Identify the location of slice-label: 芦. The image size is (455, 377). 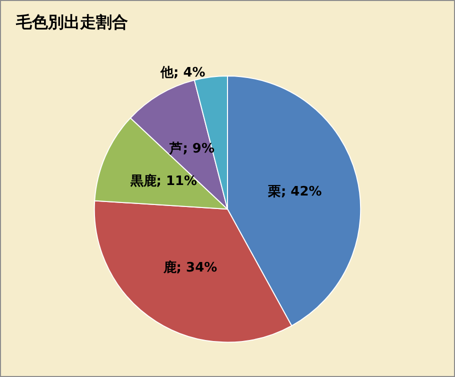
(175, 149).